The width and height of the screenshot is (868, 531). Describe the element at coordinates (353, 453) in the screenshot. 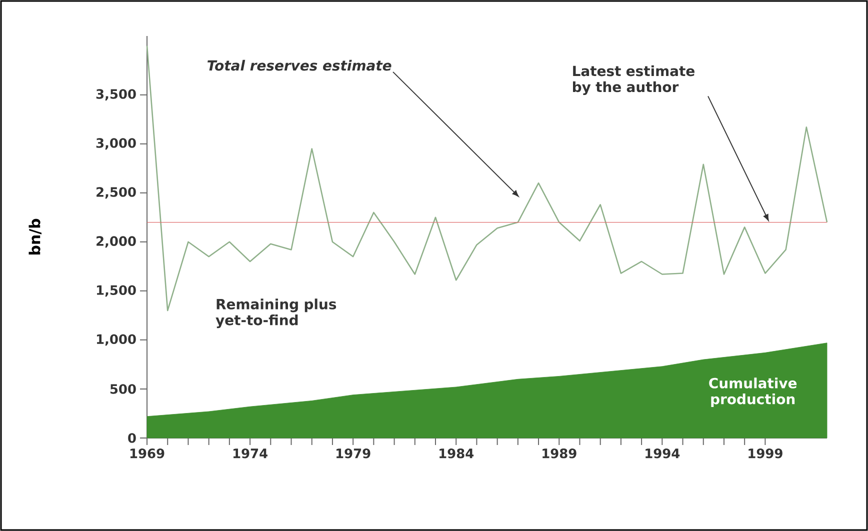

I see `x-tick-label: 1979` at that location.